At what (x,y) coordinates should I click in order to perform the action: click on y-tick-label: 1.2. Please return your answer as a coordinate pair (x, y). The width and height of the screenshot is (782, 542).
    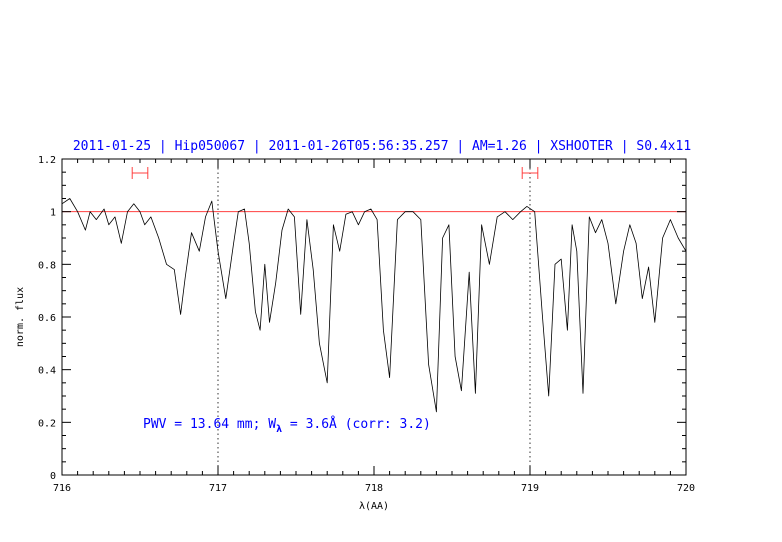
    Looking at the image, I should click on (47, 160).